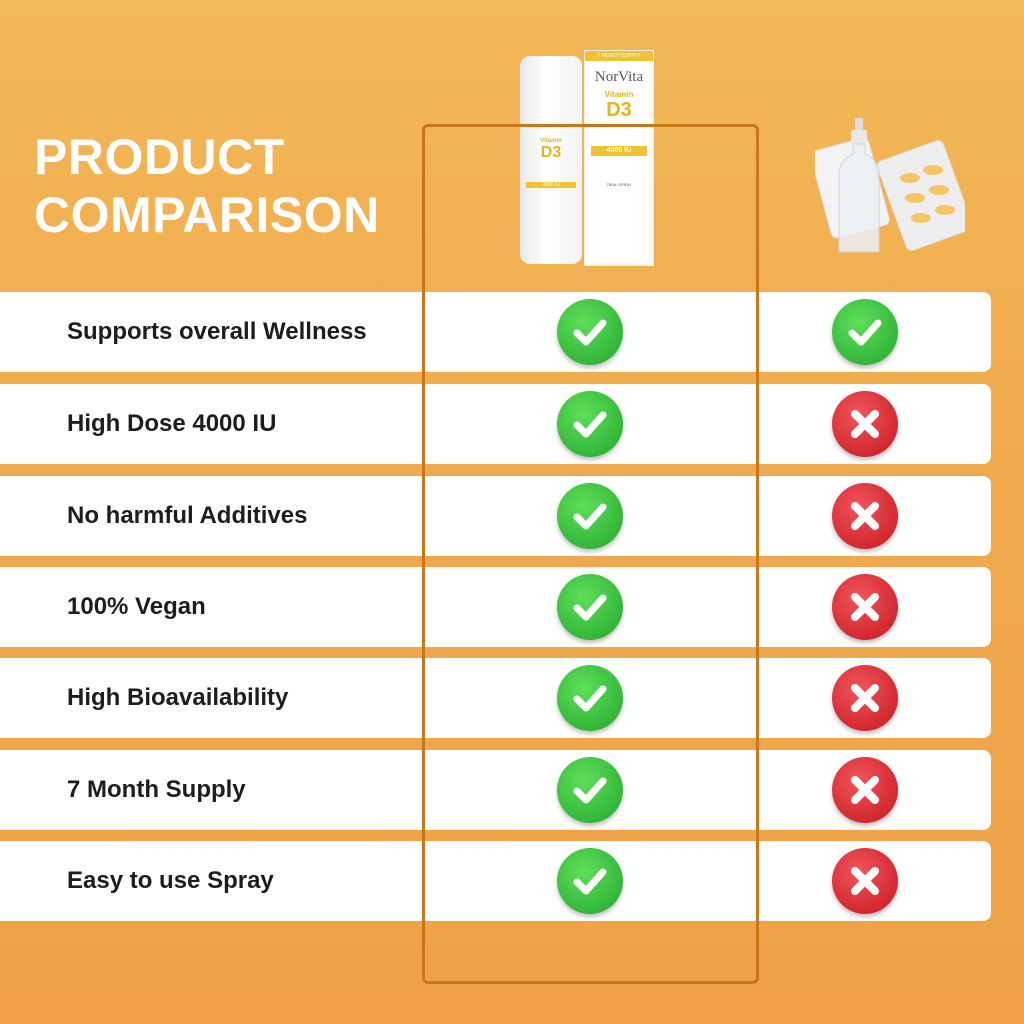 This screenshot has height=1024, width=1024. What do you see at coordinates (495, 332) in the screenshot?
I see `comparison-row: Supports overall Wellness` at bounding box center [495, 332].